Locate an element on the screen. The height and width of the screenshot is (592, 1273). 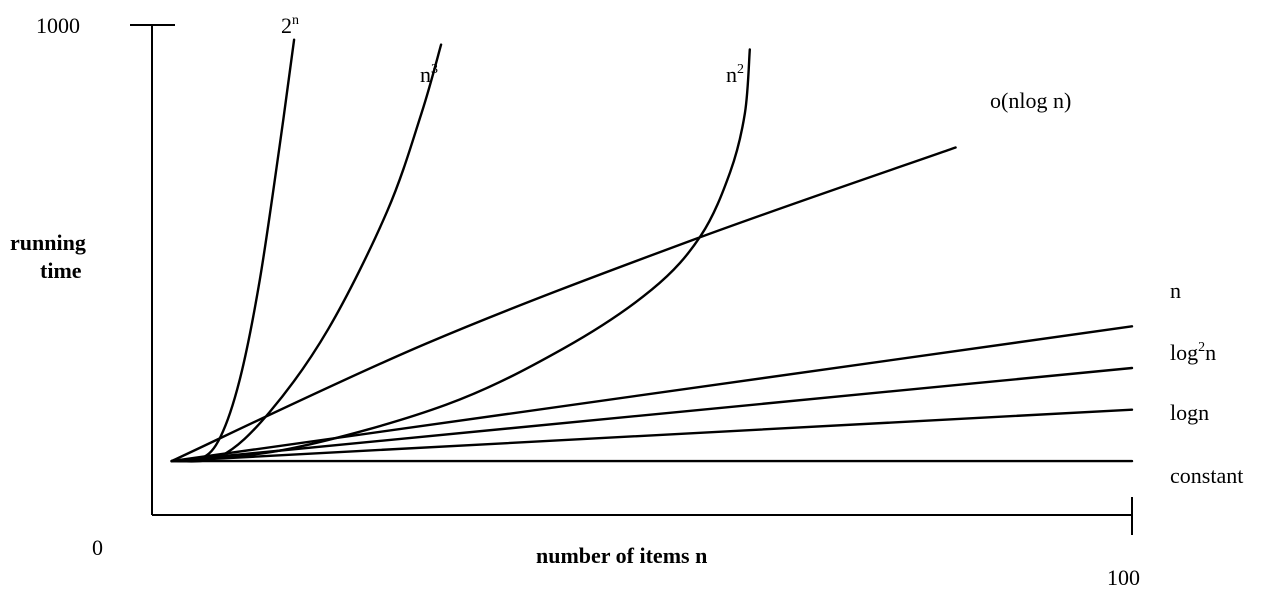
x-tick-label-100: 100 is located at coordinates (1123, 577).